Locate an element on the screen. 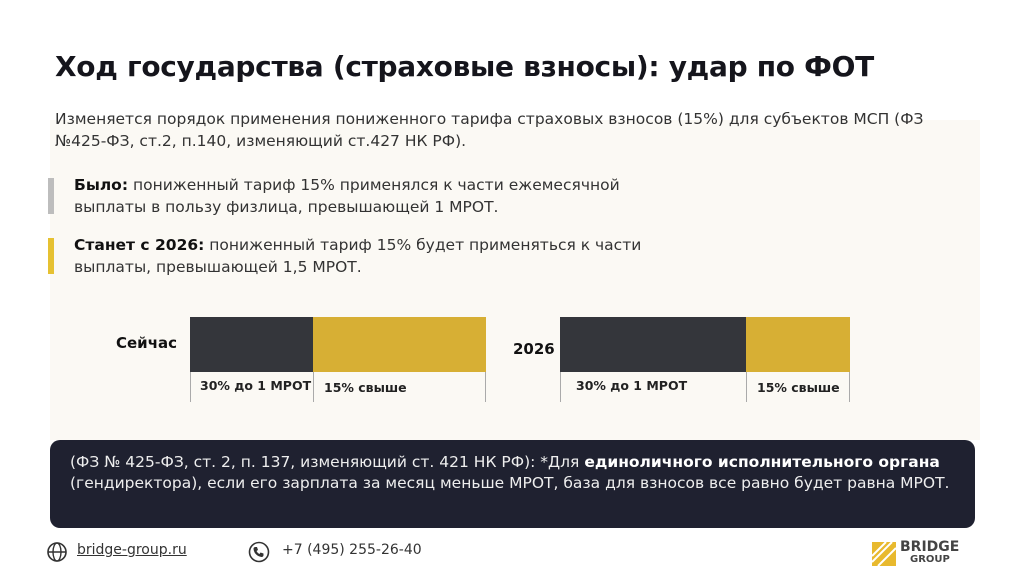 This screenshot has height=576, width=1024. point-lead: Станет с 2026: is located at coordinates (139, 245).